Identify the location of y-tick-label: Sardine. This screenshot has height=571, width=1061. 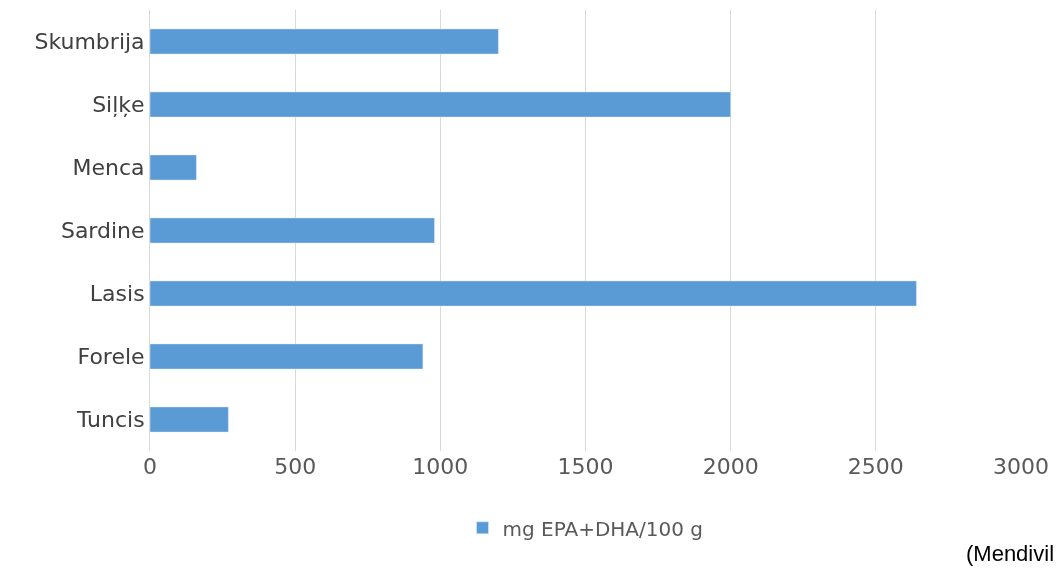
(102, 231).